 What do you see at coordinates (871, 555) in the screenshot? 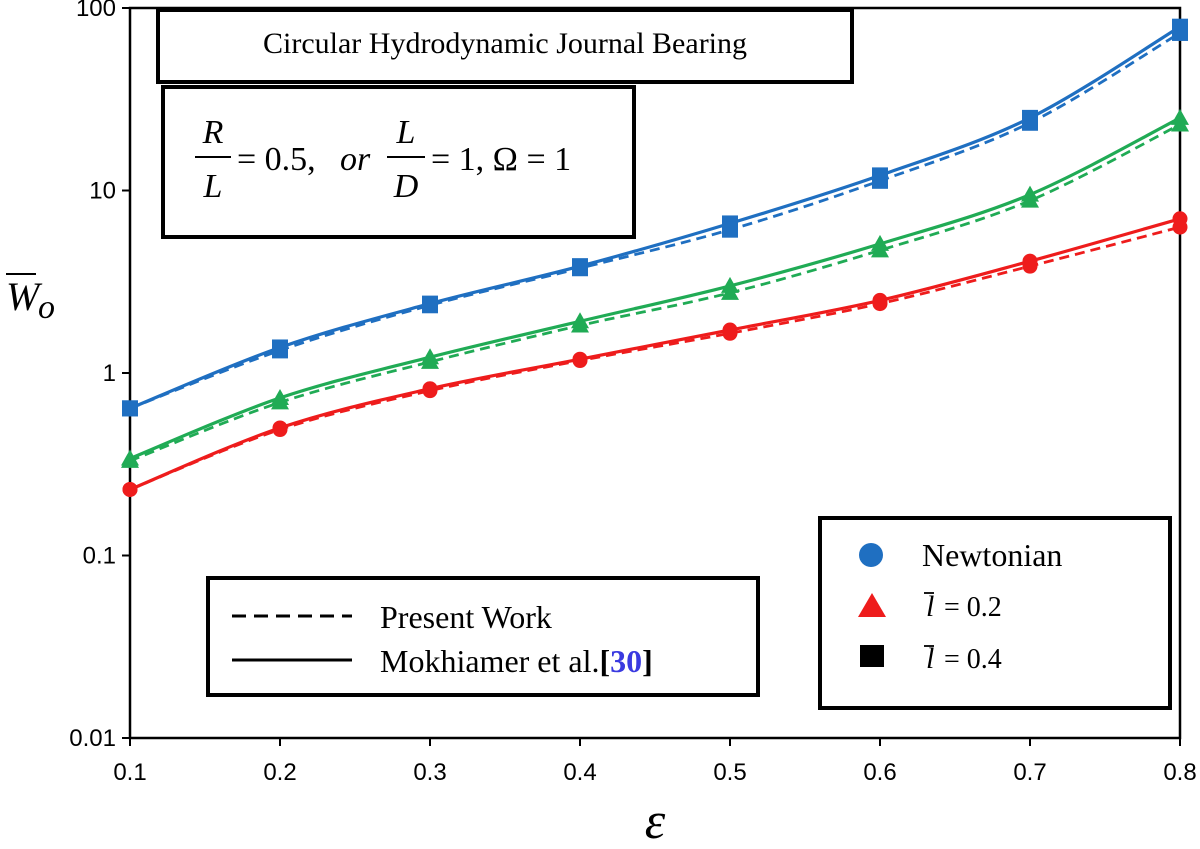
I see `legend-newtonian-marker` at bounding box center [871, 555].